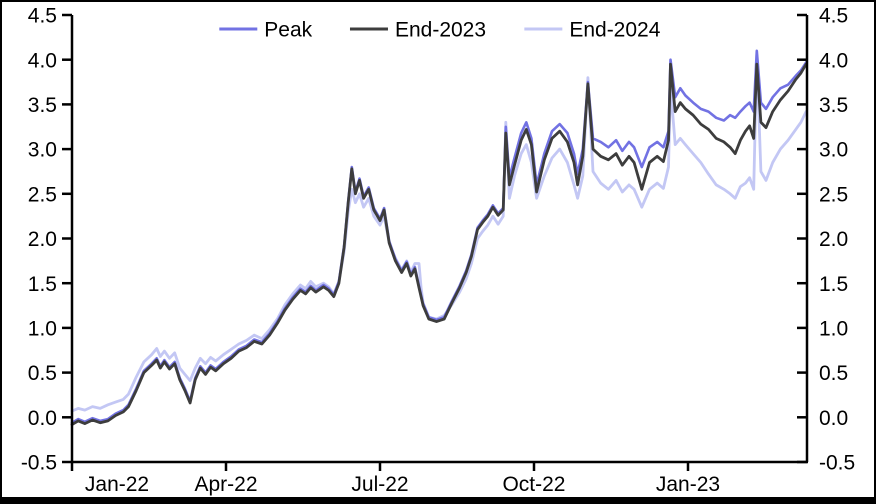 The image size is (876, 504). What do you see at coordinates (42, 373) in the screenshot?
I see `y-tick-label-left: 0.5` at bounding box center [42, 373].